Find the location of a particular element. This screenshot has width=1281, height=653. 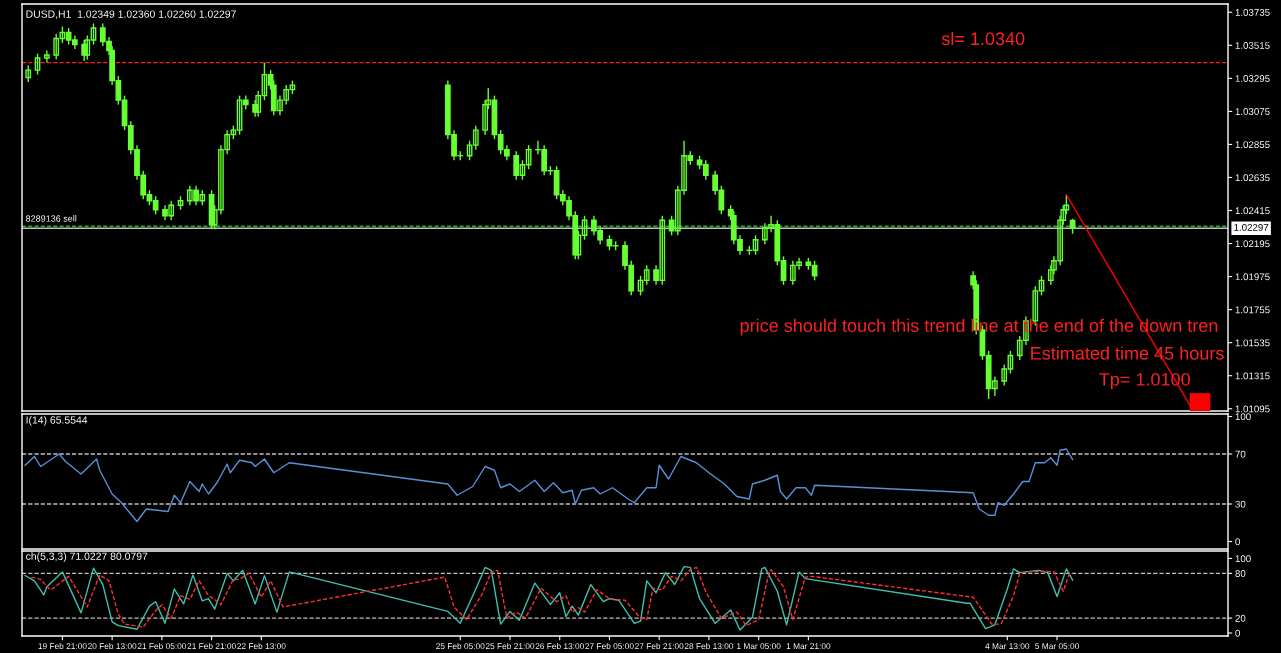

y-tick-label: 1.02635 is located at coordinates (1252, 178).